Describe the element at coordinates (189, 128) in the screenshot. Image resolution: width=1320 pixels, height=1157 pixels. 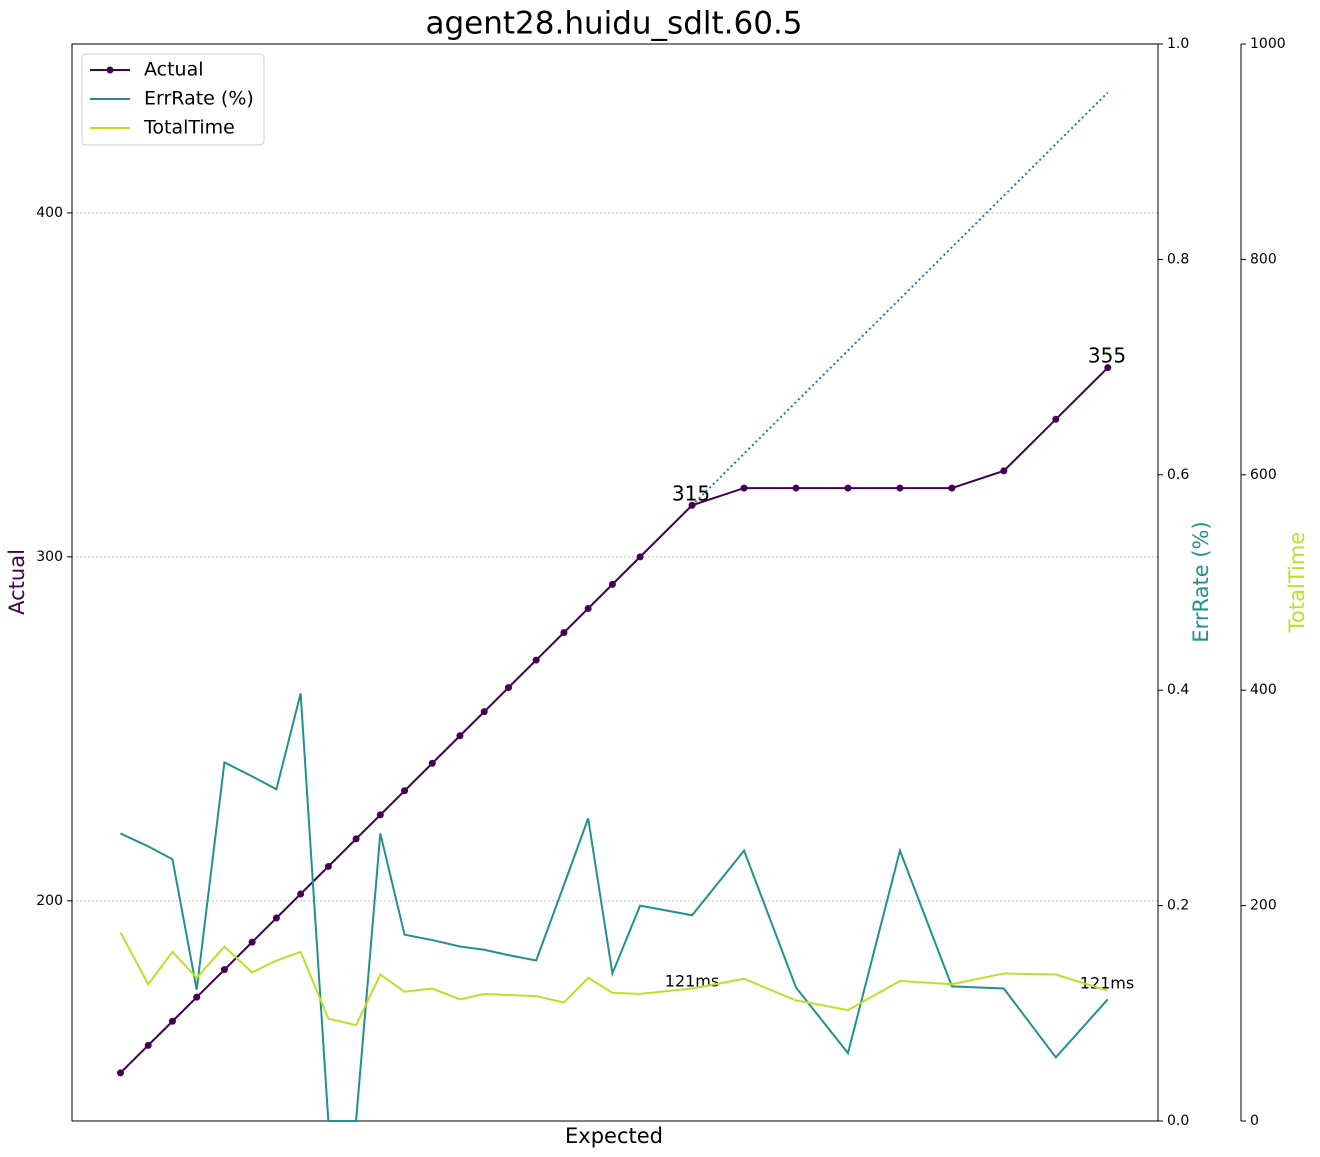
I see `legend-label: TotalTime` at that location.